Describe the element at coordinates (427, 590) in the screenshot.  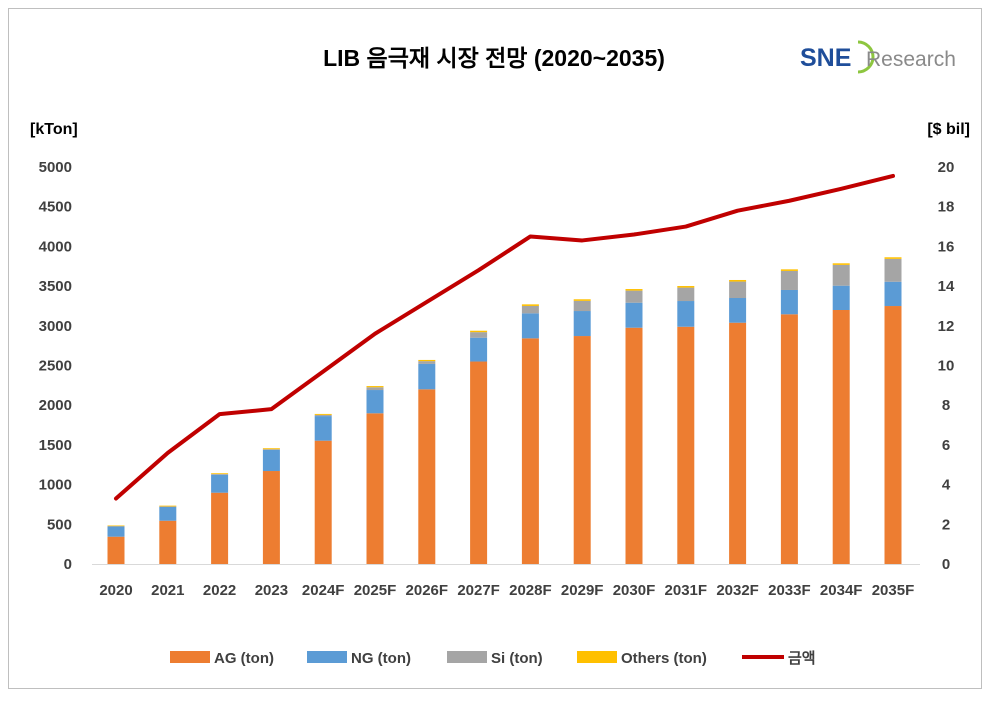
I see `x-tick-label: 2026F` at that location.